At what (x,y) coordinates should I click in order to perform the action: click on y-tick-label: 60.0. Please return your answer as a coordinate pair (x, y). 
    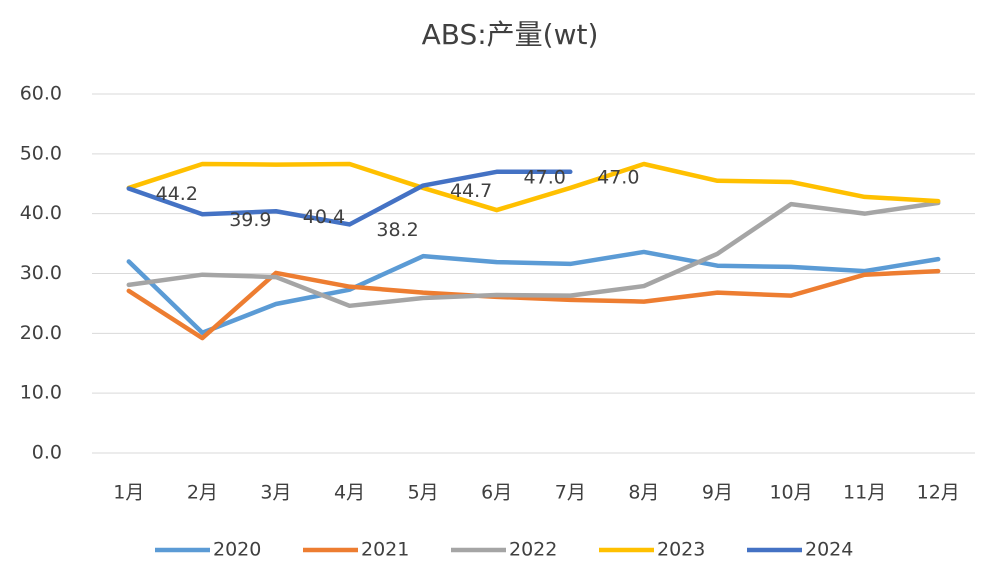
    Looking at the image, I should click on (41, 94).